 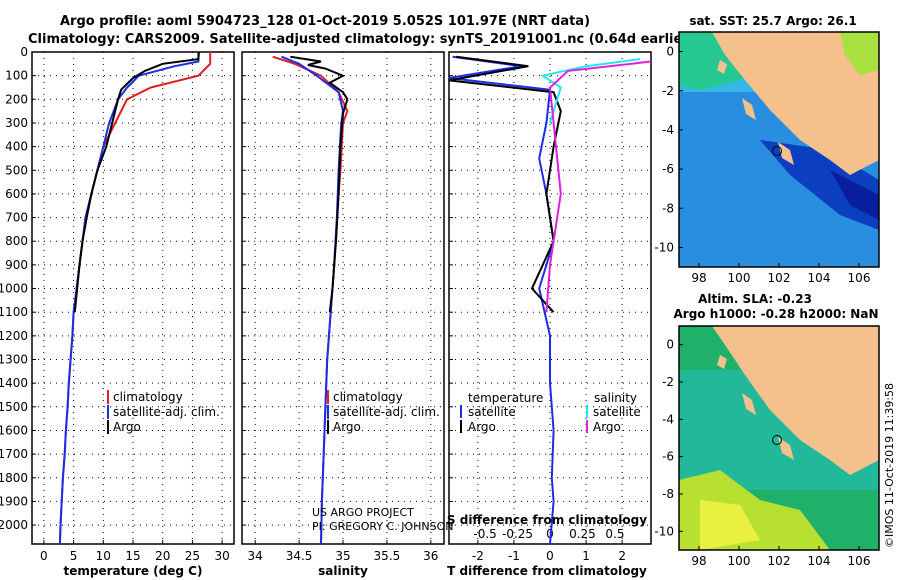 I want to click on map-y-tick-label: -8, so click(x=668, y=494).